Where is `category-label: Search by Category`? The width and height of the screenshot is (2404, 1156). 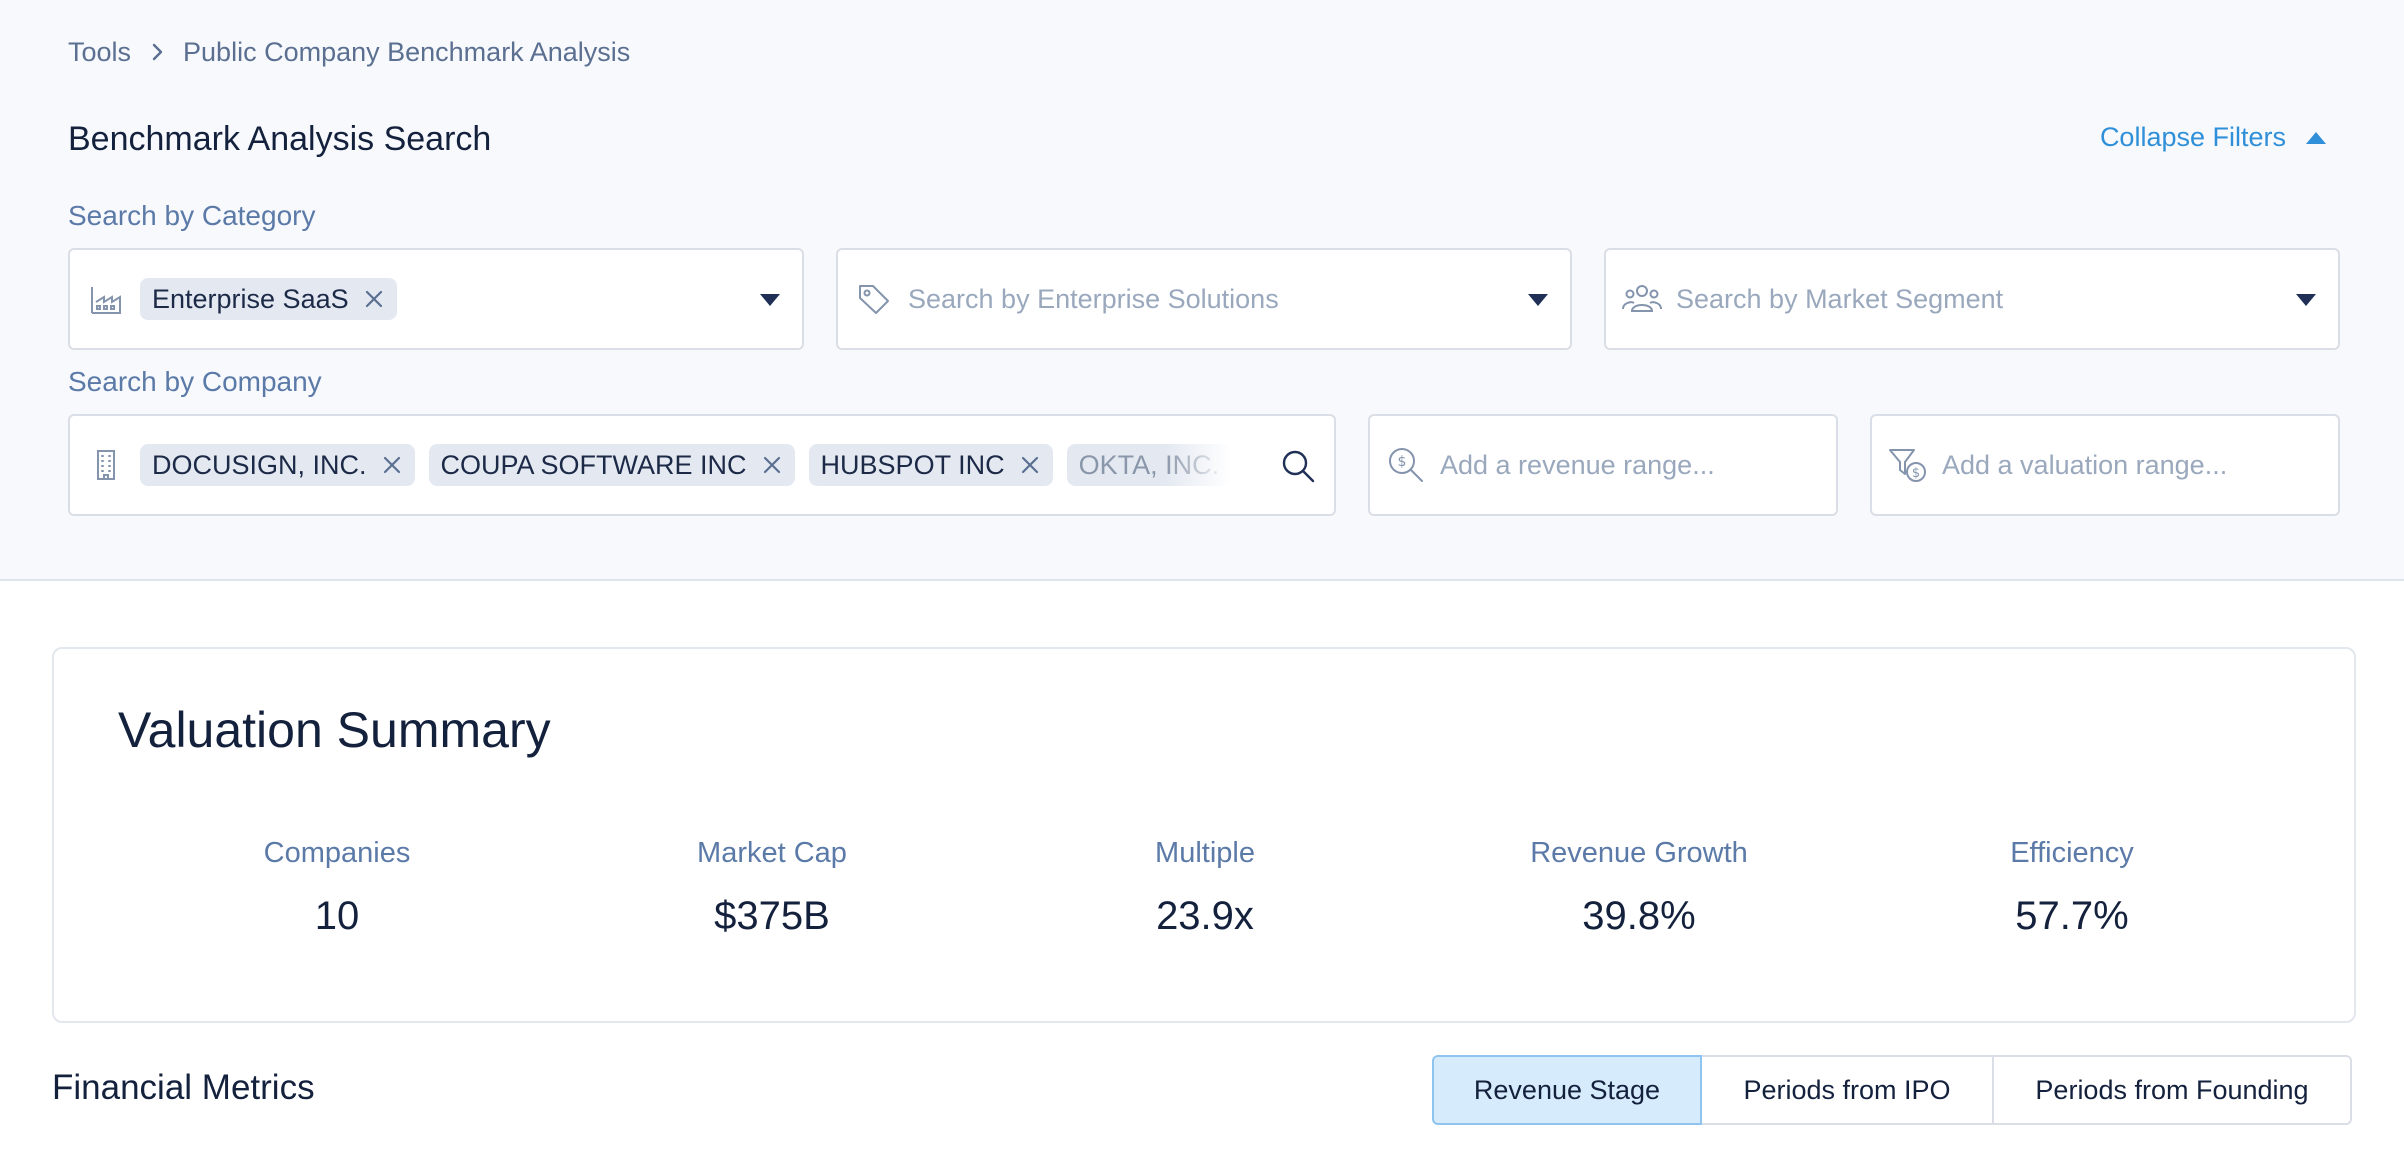
category-label: Search by Category is located at coordinates (192, 215).